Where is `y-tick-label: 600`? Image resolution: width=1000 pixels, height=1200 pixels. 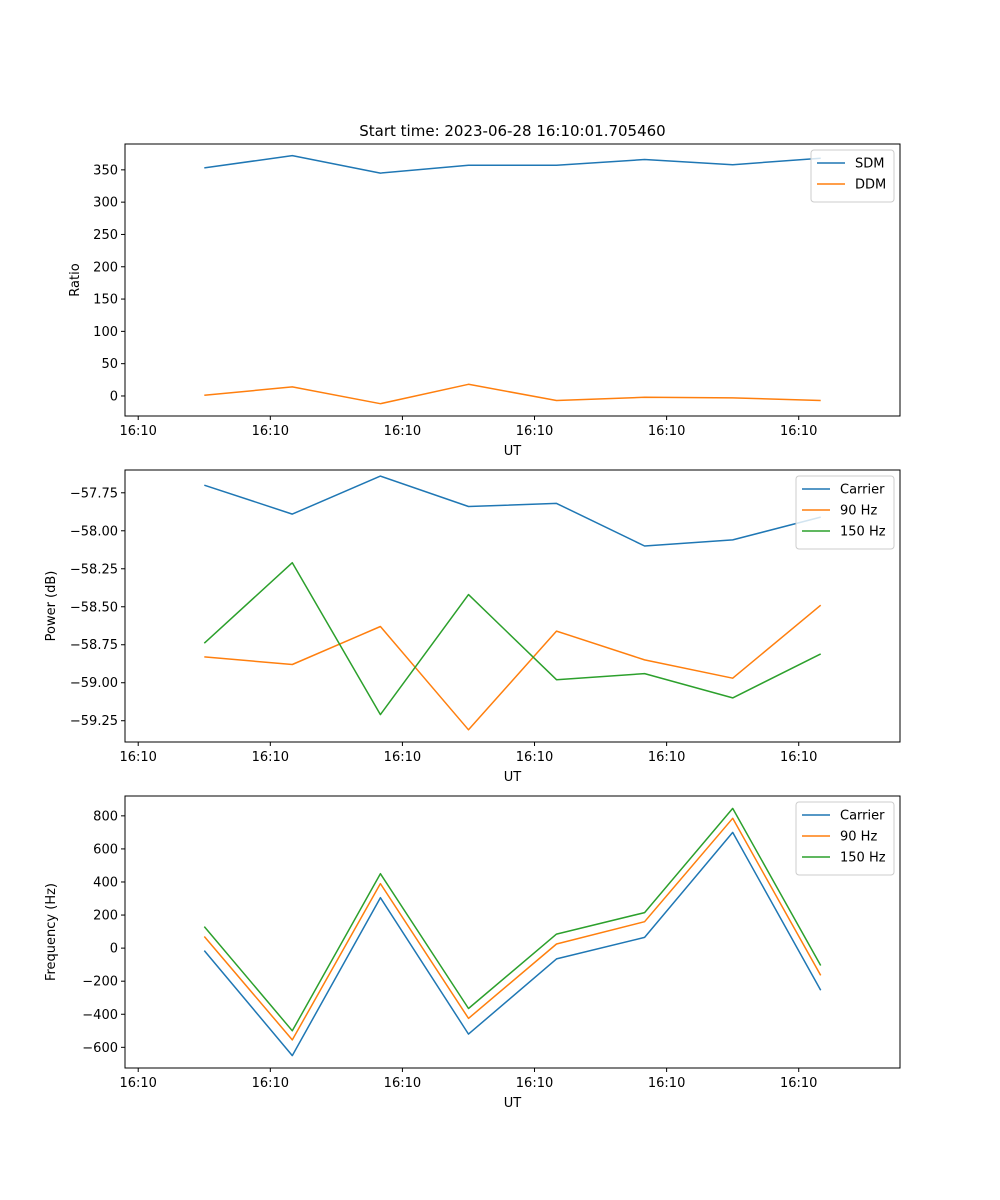 y-tick-label: 600 is located at coordinates (105, 849).